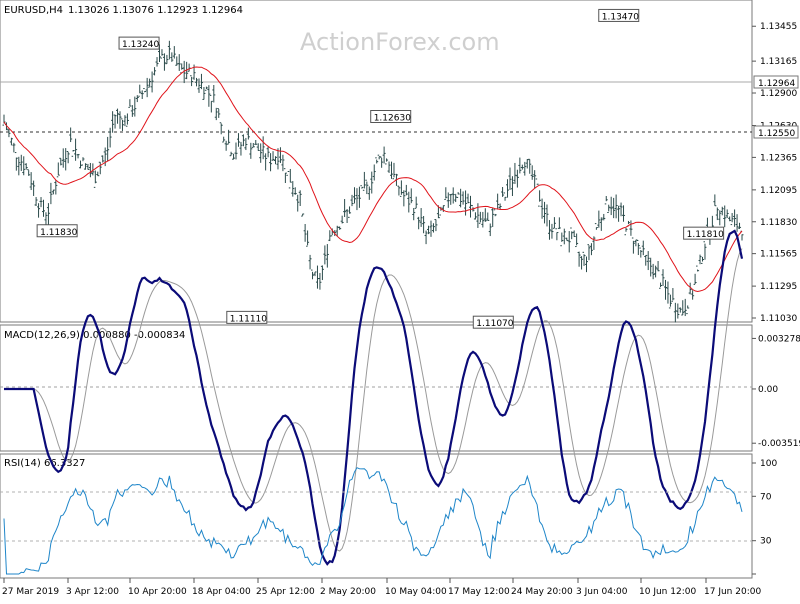 Image resolution: width=800 pixels, height=604 pixels. Describe the element at coordinates (768, 464) in the screenshot. I see `rsi-tick-label: 100` at that location.